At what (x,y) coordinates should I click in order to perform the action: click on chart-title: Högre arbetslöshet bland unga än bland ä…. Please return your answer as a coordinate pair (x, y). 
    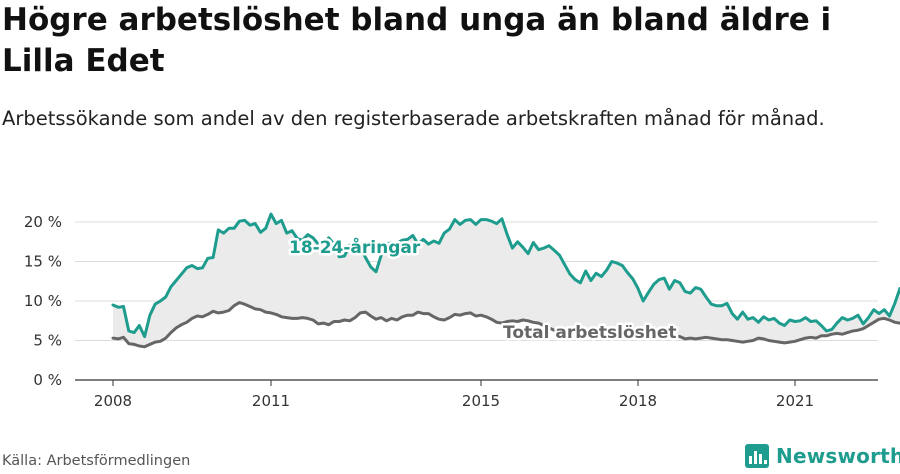
    Looking at the image, I should click on (417, 40).